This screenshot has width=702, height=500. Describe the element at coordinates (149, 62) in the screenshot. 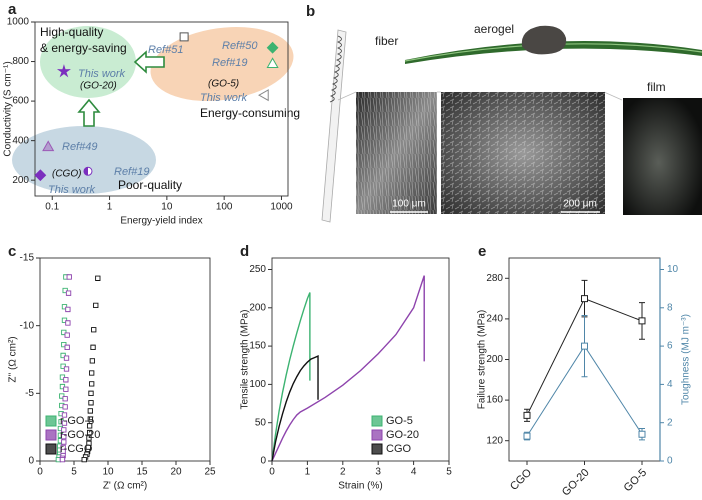

I see `arrow-left` at that location.